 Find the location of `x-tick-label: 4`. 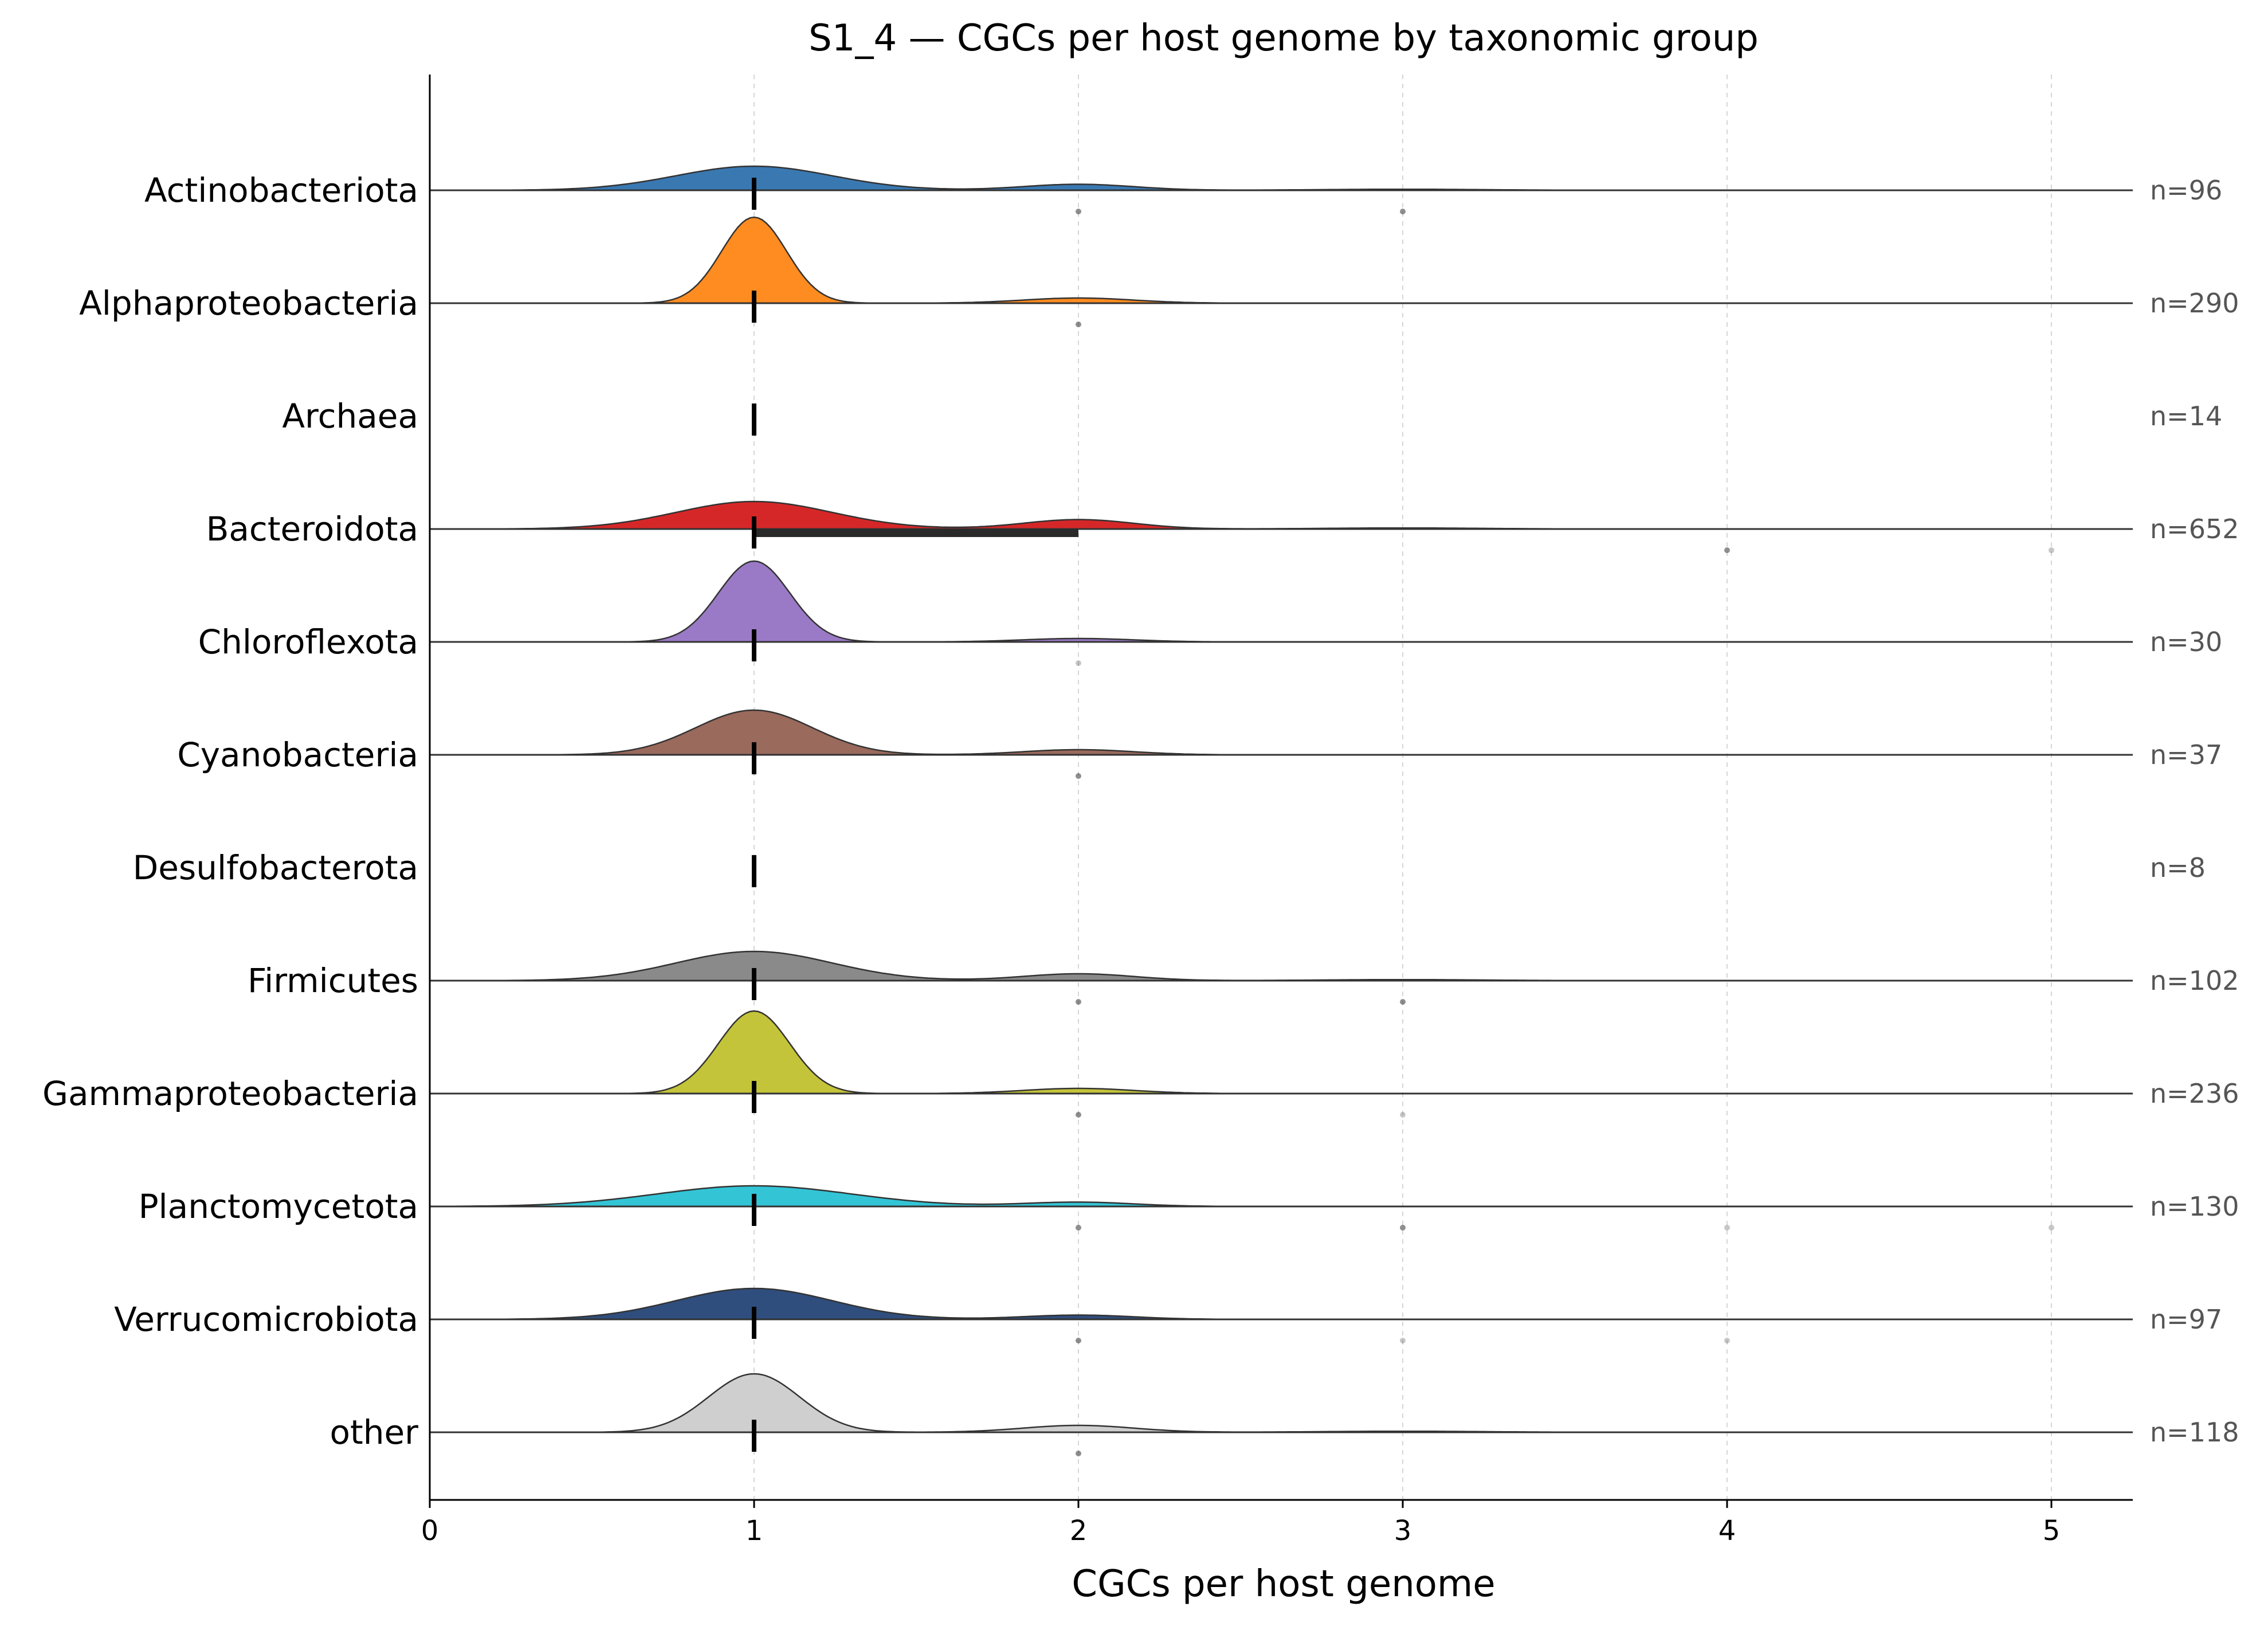

x-tick-label: 4 is located at coordinates (1727, 1531).